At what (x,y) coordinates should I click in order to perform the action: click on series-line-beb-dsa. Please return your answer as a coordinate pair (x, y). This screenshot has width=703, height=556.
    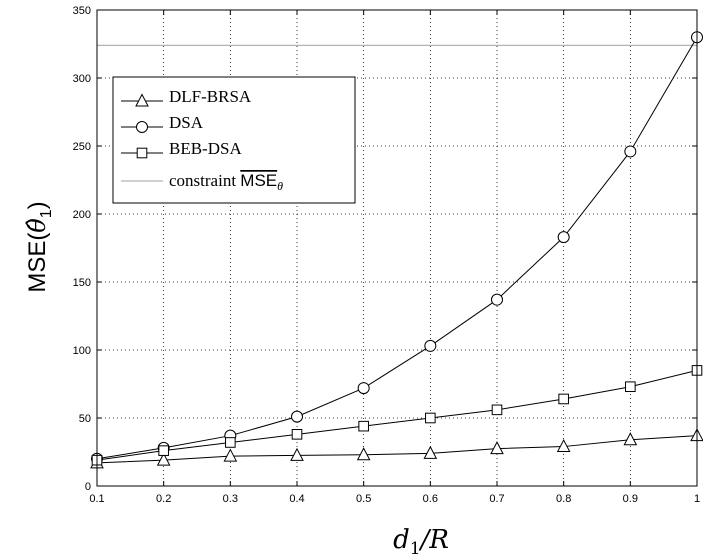
    Looking at the image, I should click on (397, 415).